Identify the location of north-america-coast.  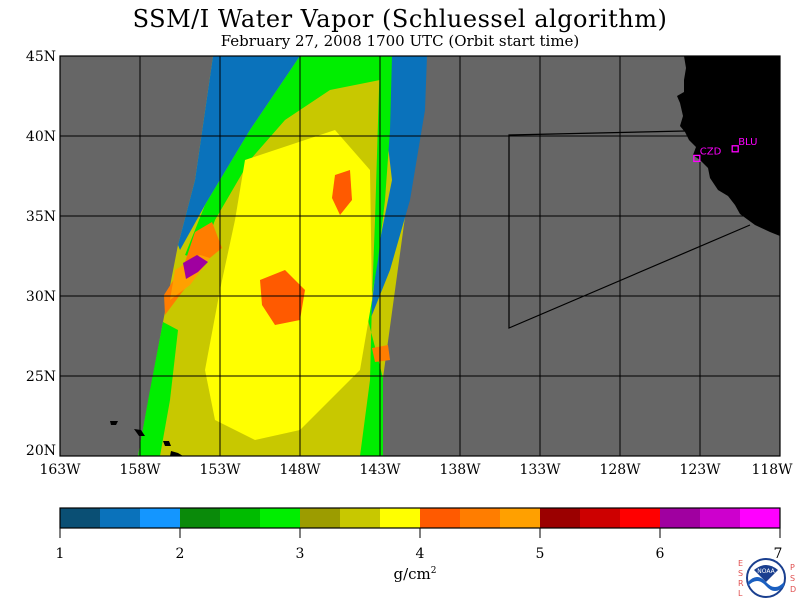
(728, 146).